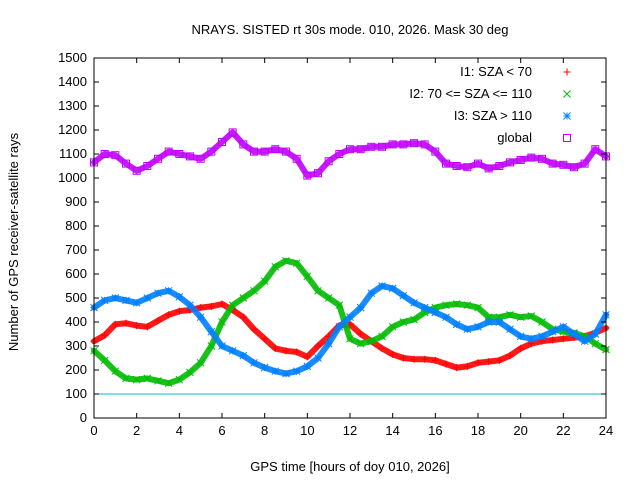 This screenshot has width=640, height=480. Describe the element at coordinates (307, 430) in the screenshot. I see `x-tick-label: 10` at that location.